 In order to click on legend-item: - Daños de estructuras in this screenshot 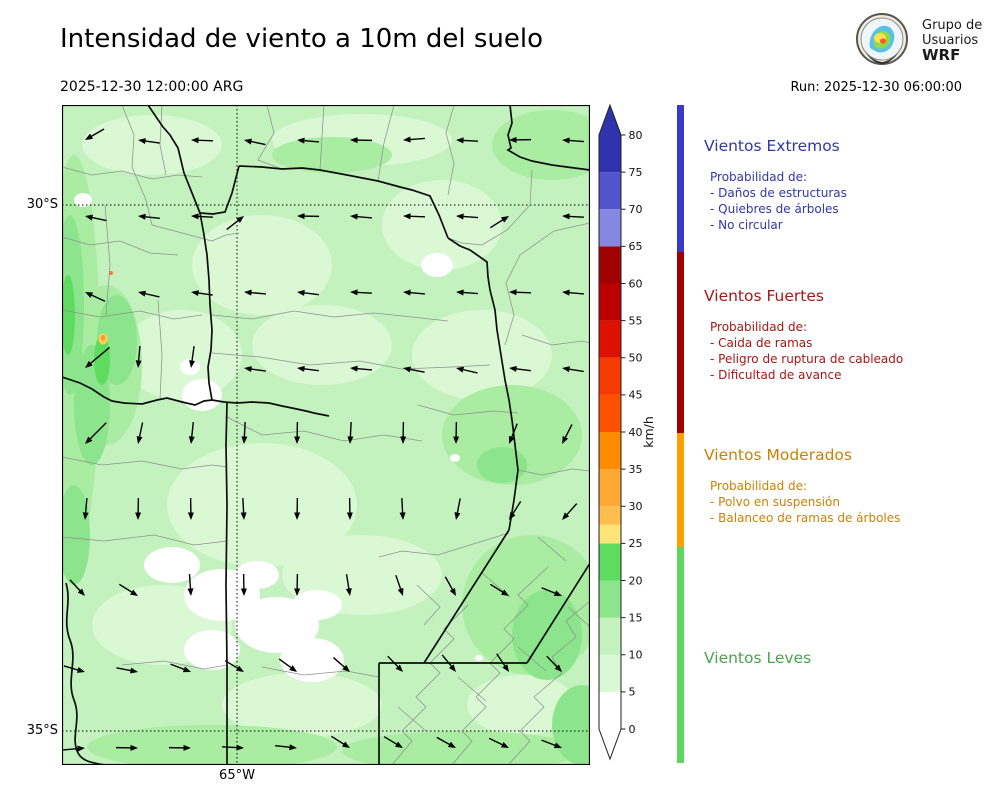, I will do `click(778, 193)`.